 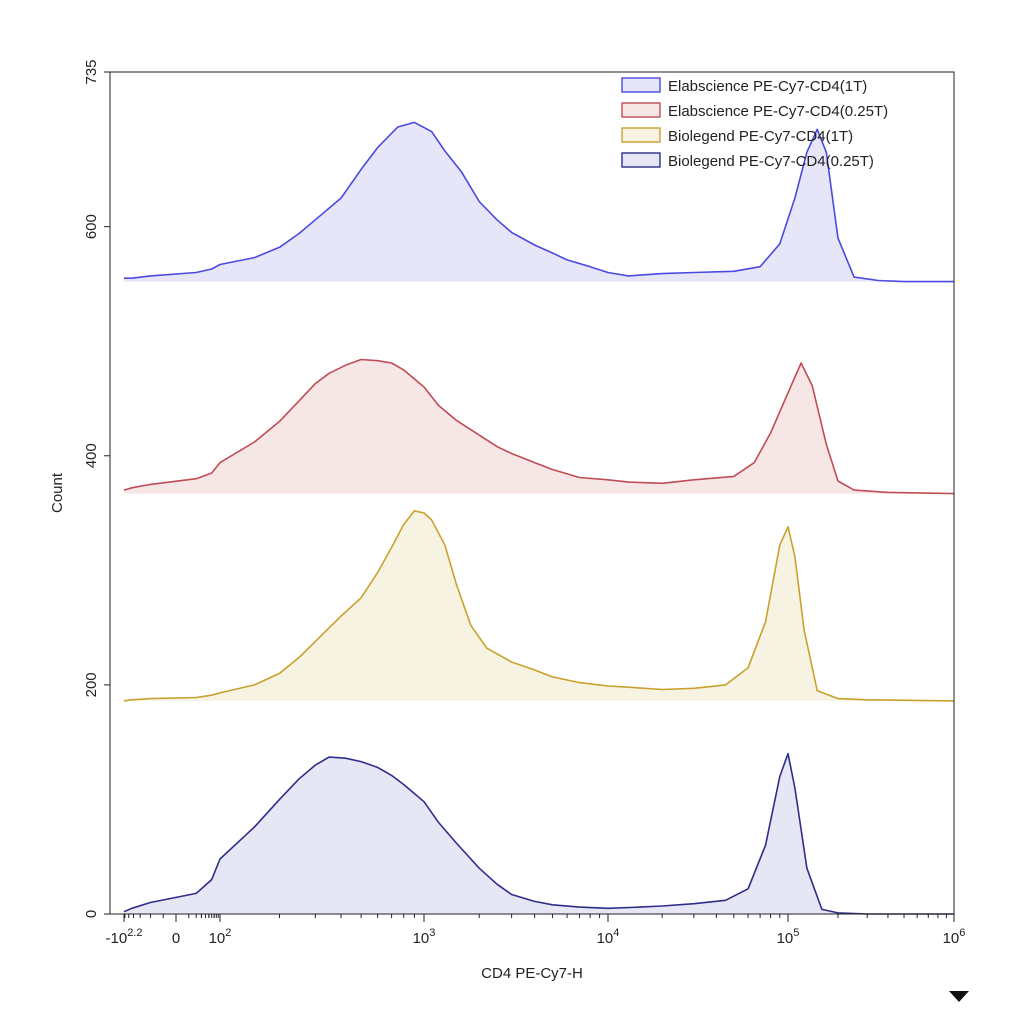 What do you see at coordinates (608, 937) in the screenshot?
I see `x-tick-label: 10⁴` at bounding box center [608, 937].